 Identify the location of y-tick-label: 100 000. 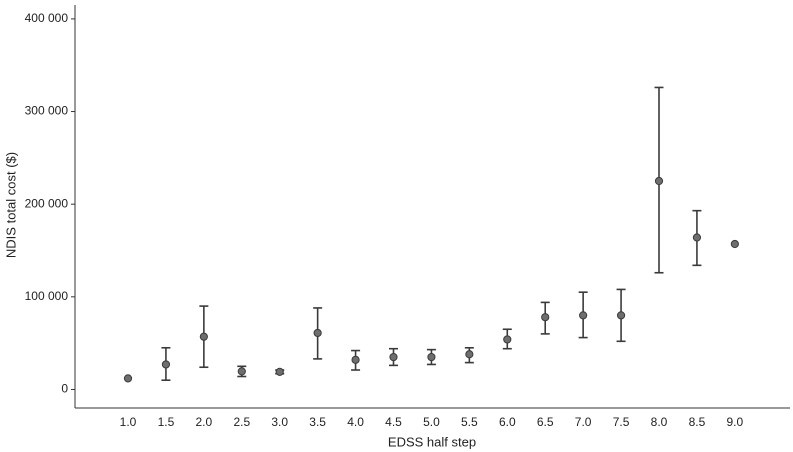
(47, 296).